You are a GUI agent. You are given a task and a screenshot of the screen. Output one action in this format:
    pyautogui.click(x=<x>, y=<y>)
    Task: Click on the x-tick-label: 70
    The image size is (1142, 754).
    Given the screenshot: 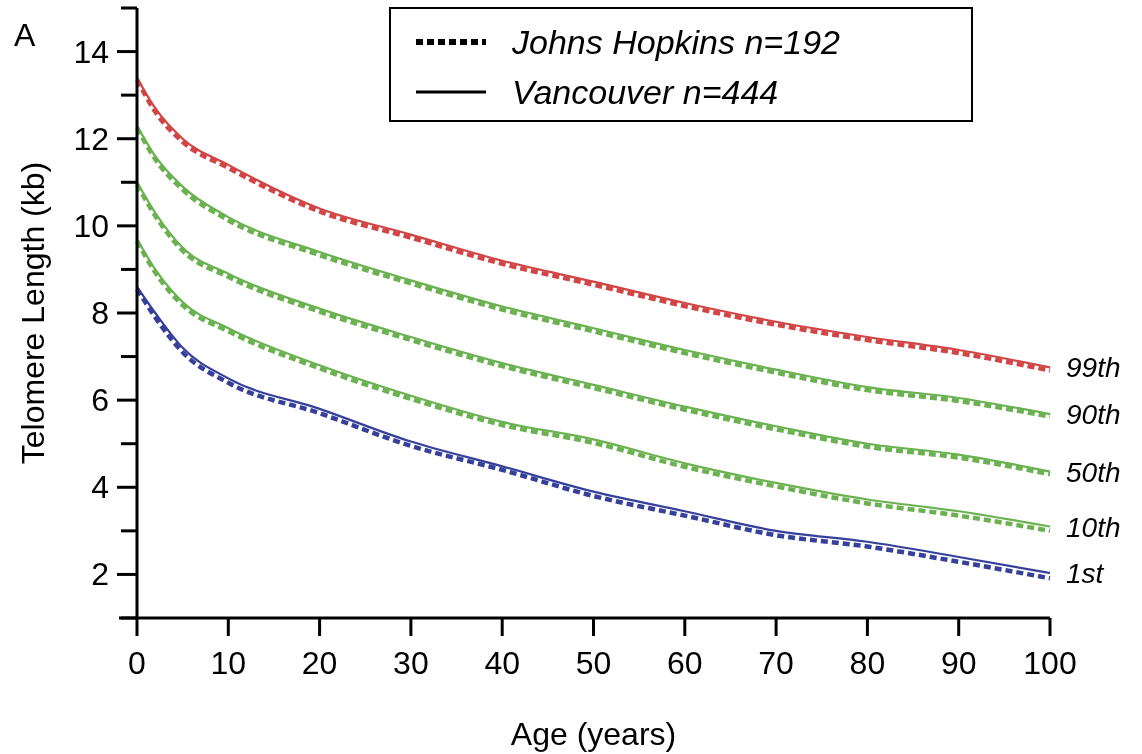 What is the action you would take?
    pyautogui.click(x=776, y=663)
    